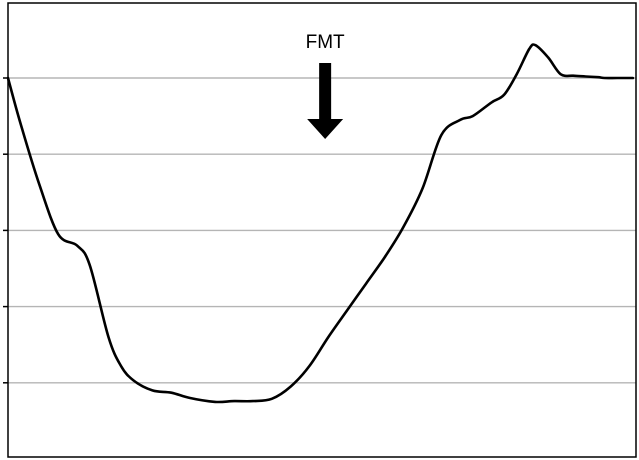  What do you see at coordinates (325, 42) in the screenshot?
I see `fmt-annotation-label: FMT` at bounding box center [325, 42].